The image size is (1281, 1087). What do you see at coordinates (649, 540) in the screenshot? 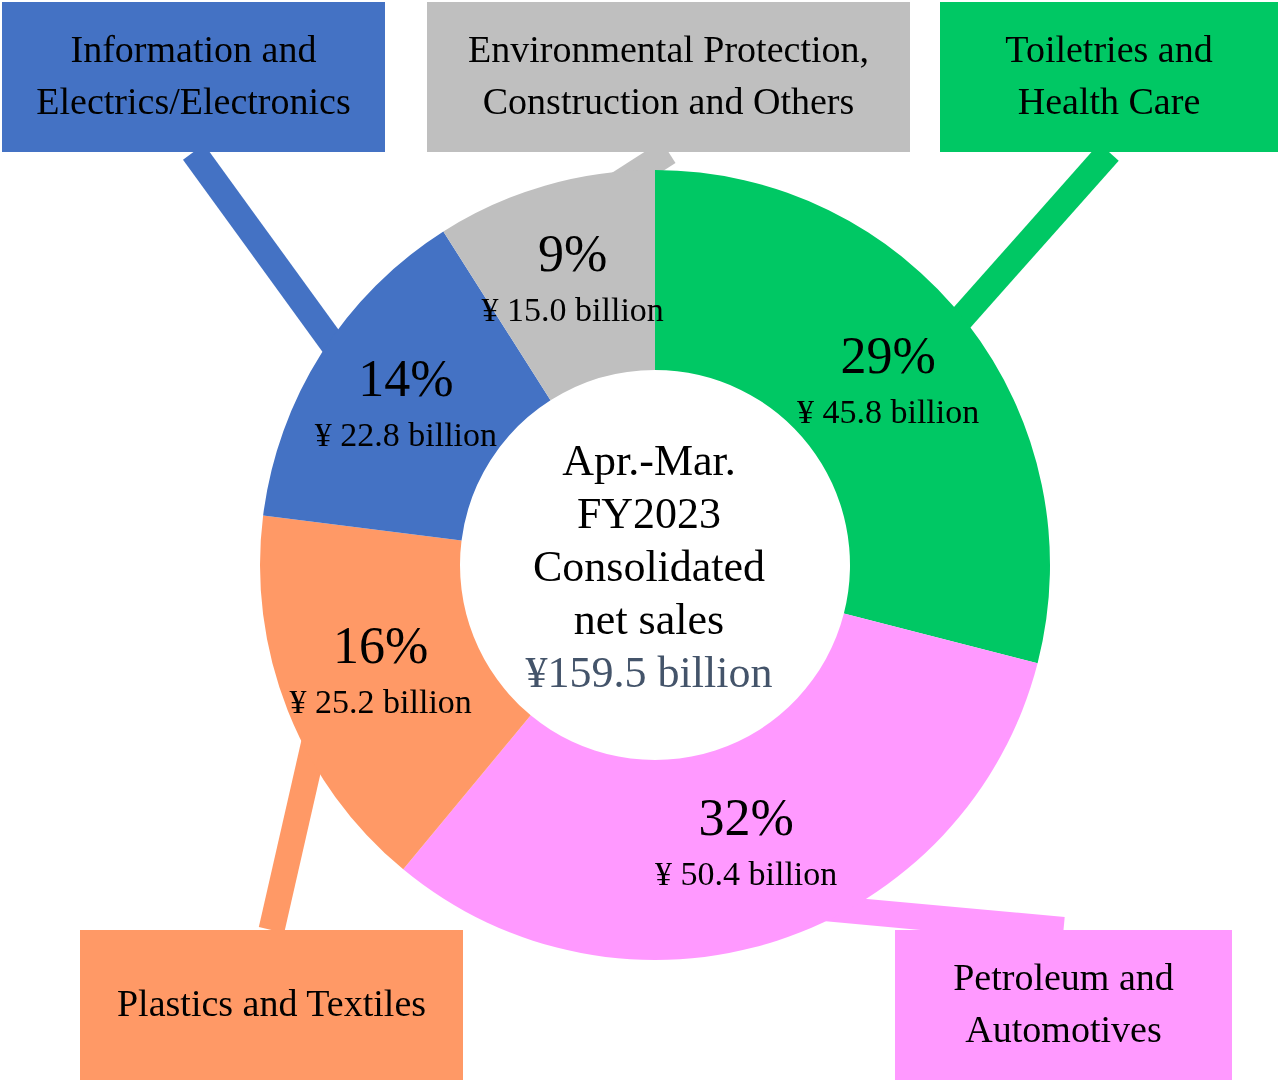
I see `text: Apr.-Mar. FY2023 Consolidated net sales` at bounding box center [649, 540].